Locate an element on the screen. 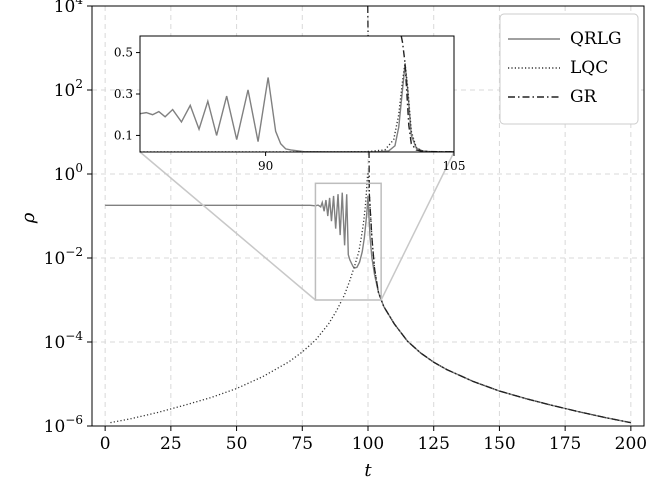 Image resolution: width=664 pixels, height=503 pixels. inset-axis-ticks: 90 105 0.1 0.3 0.5 is located at coordinates (290, 109).